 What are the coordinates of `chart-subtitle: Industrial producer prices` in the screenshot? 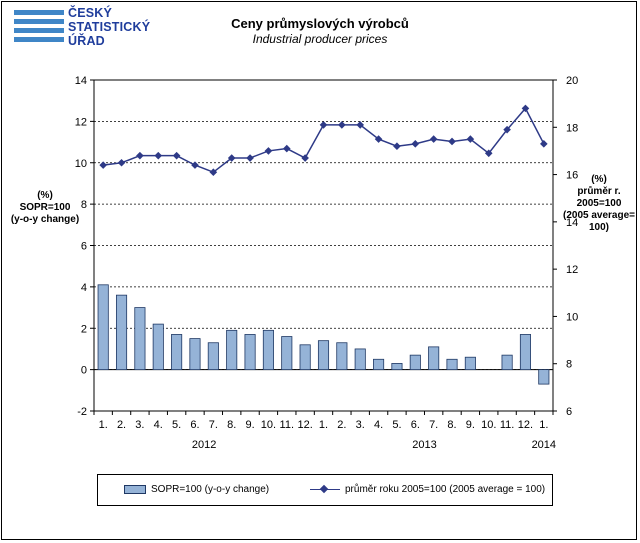 It's located at (320, 39).